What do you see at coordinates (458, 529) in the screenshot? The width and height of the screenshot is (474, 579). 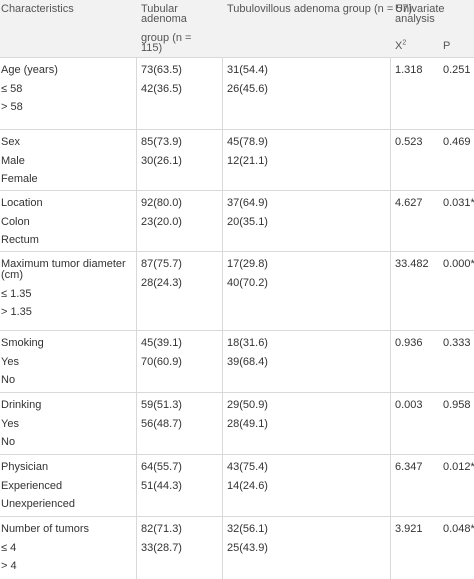 I see `cell-p-value: 0.048*` at bounding box center [458, 529].